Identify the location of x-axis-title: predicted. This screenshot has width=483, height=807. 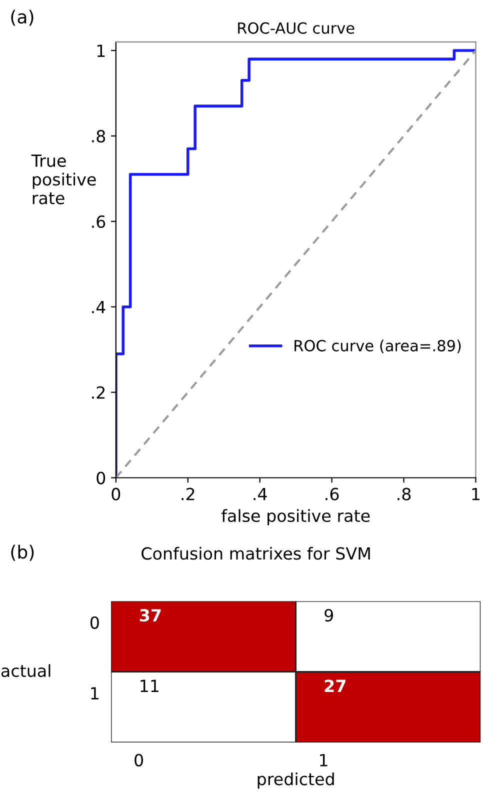
(296, 780).